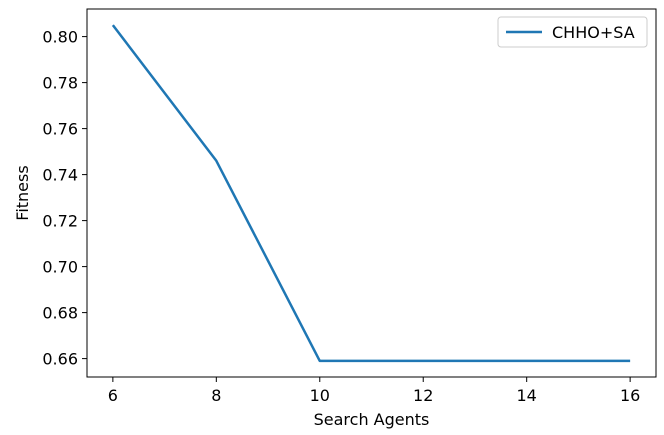 Image resolution: width=664 pixels, height=435 pixels. I want to click on x-axis-label: Search Agents, so click(372, 419).